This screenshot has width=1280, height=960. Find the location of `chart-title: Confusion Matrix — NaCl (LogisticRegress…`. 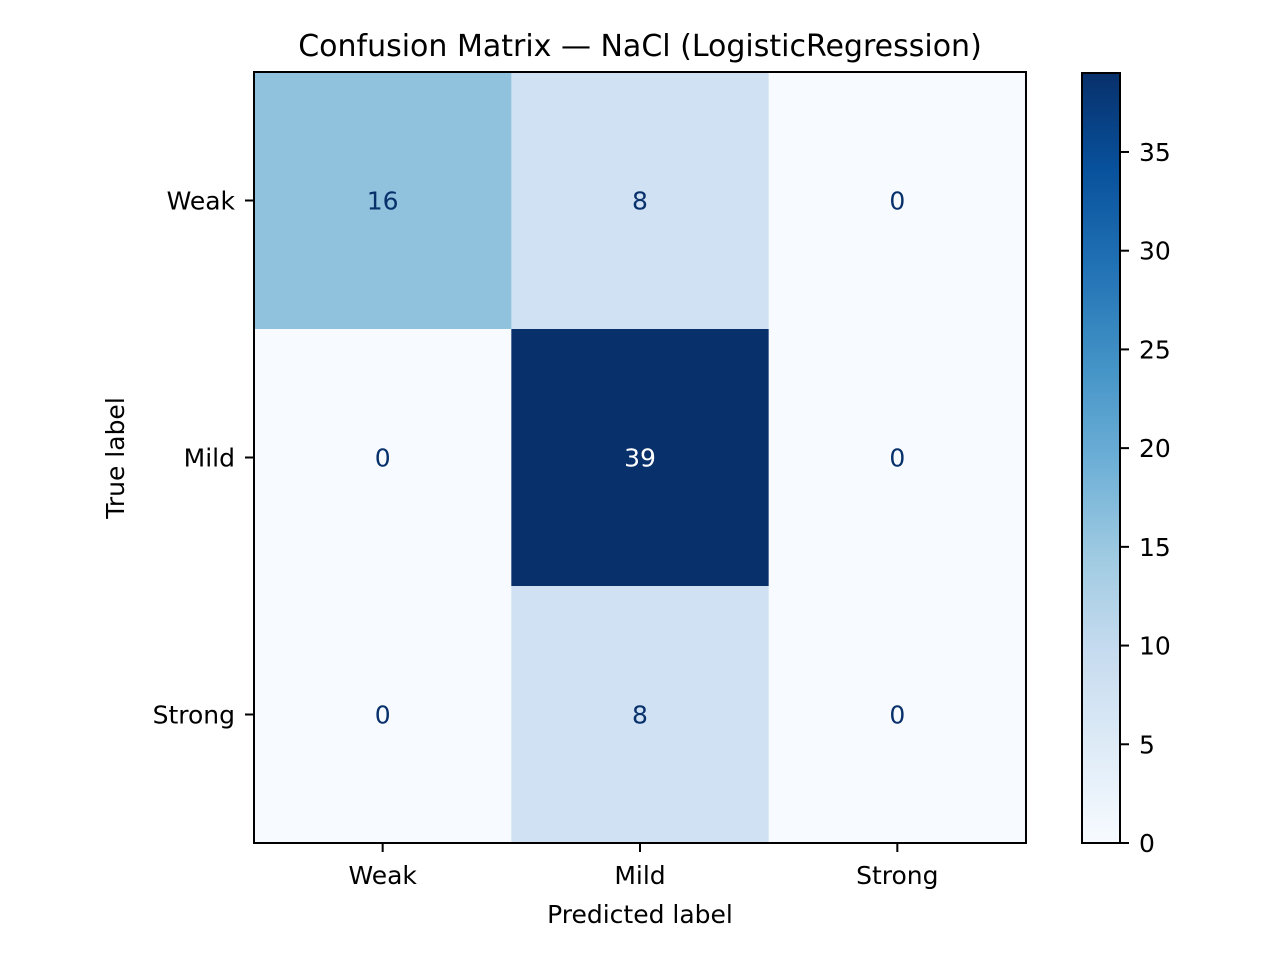

chart-title: Confusion Matrix — NaCl (LogisticRegress… is located at coordinates (640, 46).